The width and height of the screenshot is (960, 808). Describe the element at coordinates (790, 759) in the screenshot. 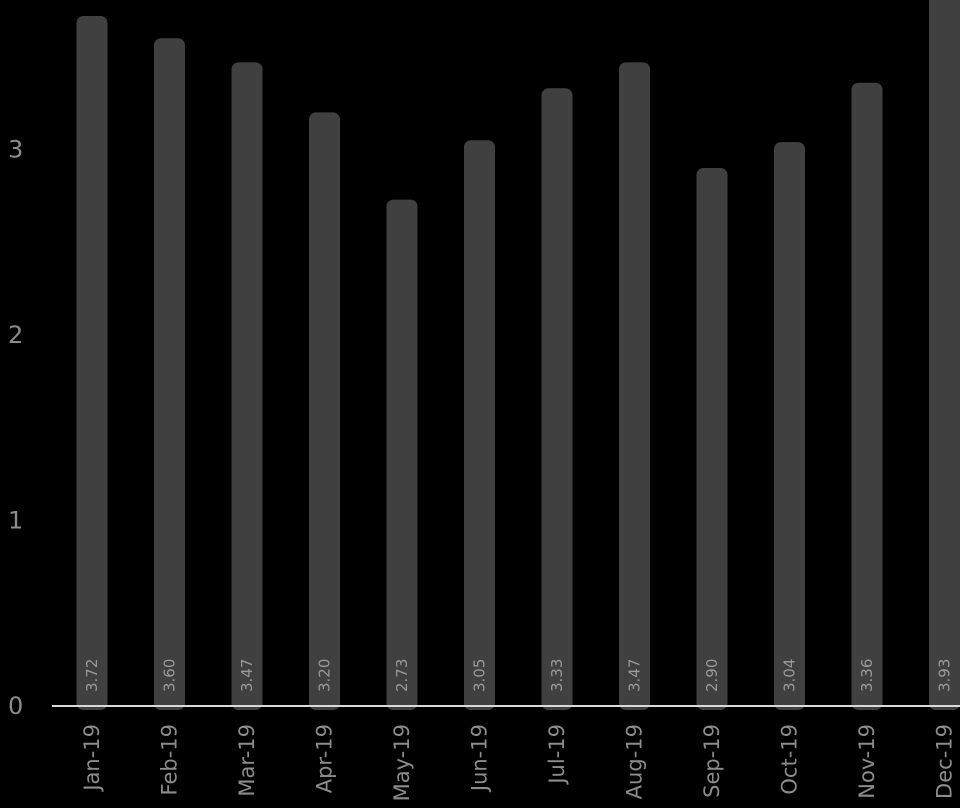

I see `x-tick-Oct-19: Oct-19` at that location.